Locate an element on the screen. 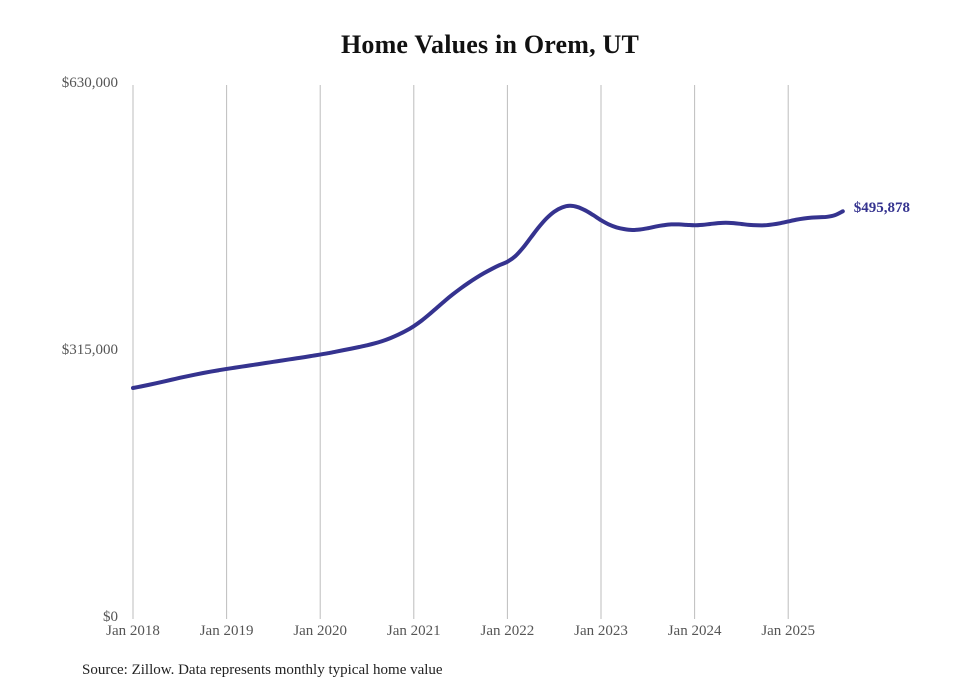 This screenshot has width=980, height=699. x-tick-label: Jan 2020 is located at coordinates (320, 631).